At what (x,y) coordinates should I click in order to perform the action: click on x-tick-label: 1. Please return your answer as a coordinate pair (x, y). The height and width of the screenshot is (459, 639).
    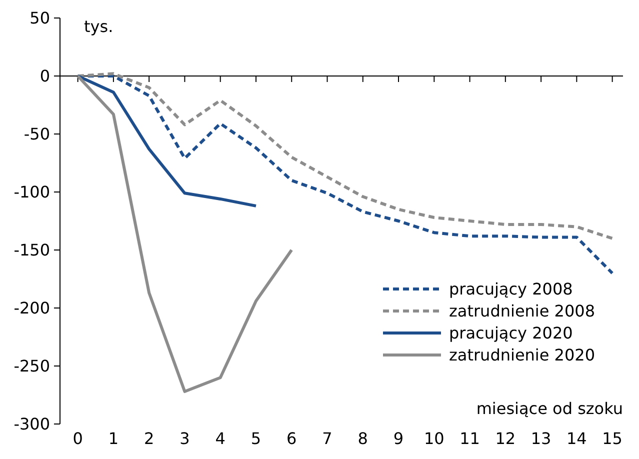
    Looking at the image, I should click on (113, 438).